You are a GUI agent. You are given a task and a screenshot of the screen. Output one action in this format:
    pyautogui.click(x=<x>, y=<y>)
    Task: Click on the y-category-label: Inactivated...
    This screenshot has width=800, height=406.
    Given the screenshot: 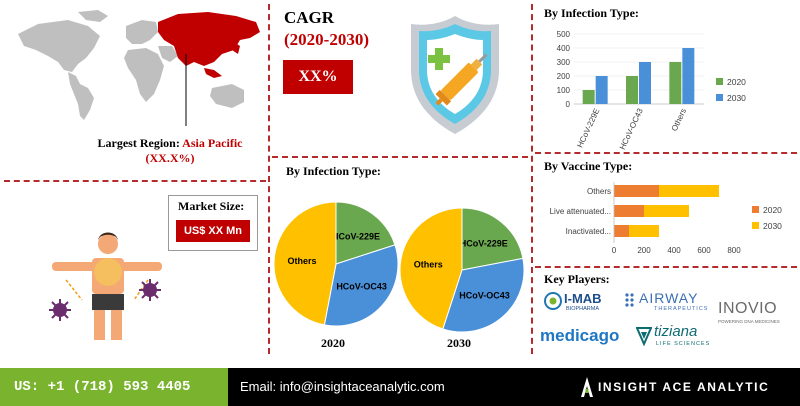 What is the action you would take?
    pyautogui.click(x=588, y=231)
    